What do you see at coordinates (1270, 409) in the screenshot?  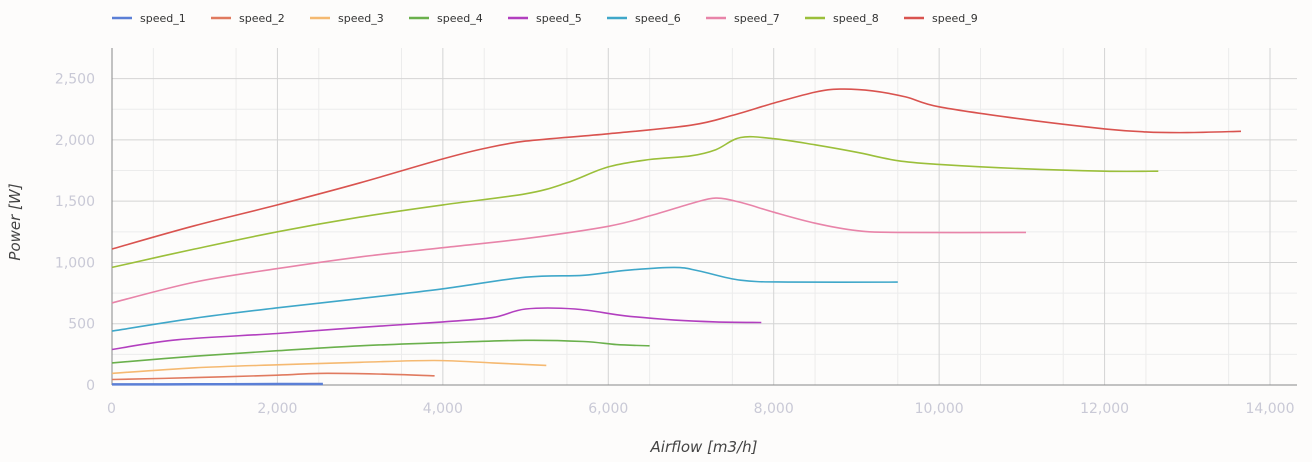 I see `x-tick-label: 14,000` at bounding box center [1270, 409].